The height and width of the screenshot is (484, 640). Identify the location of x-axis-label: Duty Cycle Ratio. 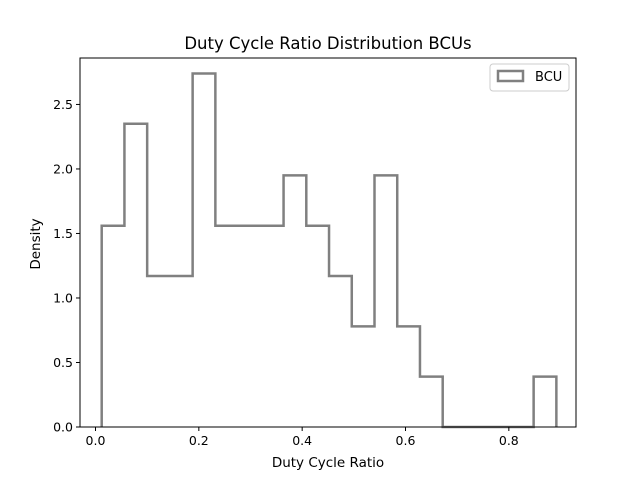
(328, 463).